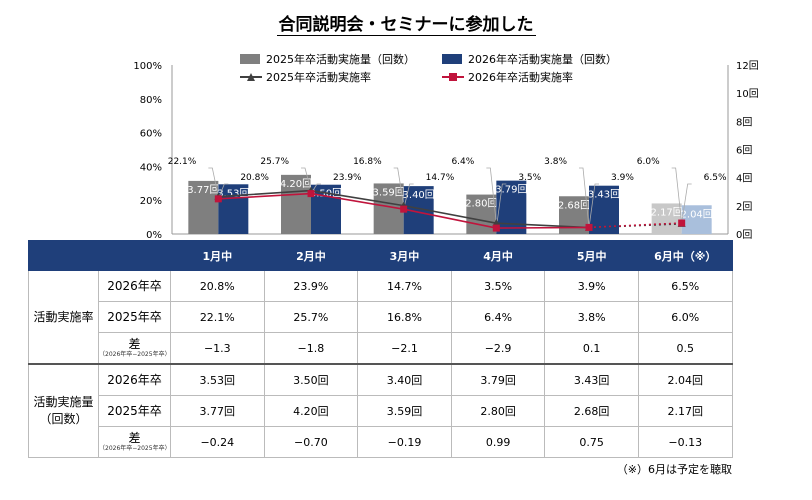 The height and width of the screenshot is (500, 812). Describe the element at coordinates (685, 442) in the screenshot. I see `table-cell: −0.13` at that location.